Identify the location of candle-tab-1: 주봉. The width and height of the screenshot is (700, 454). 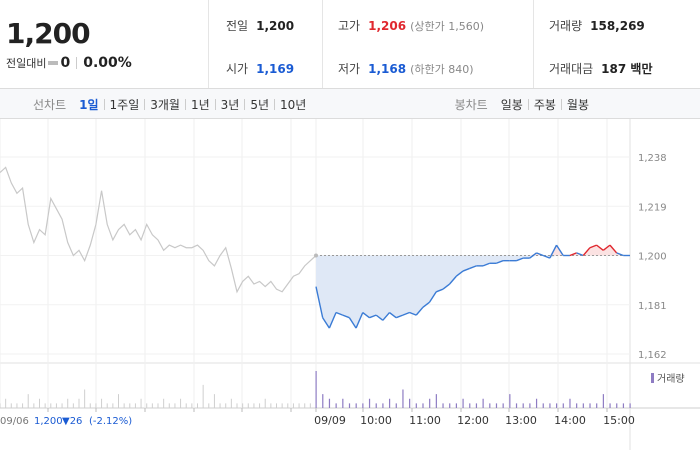
(544, 105).